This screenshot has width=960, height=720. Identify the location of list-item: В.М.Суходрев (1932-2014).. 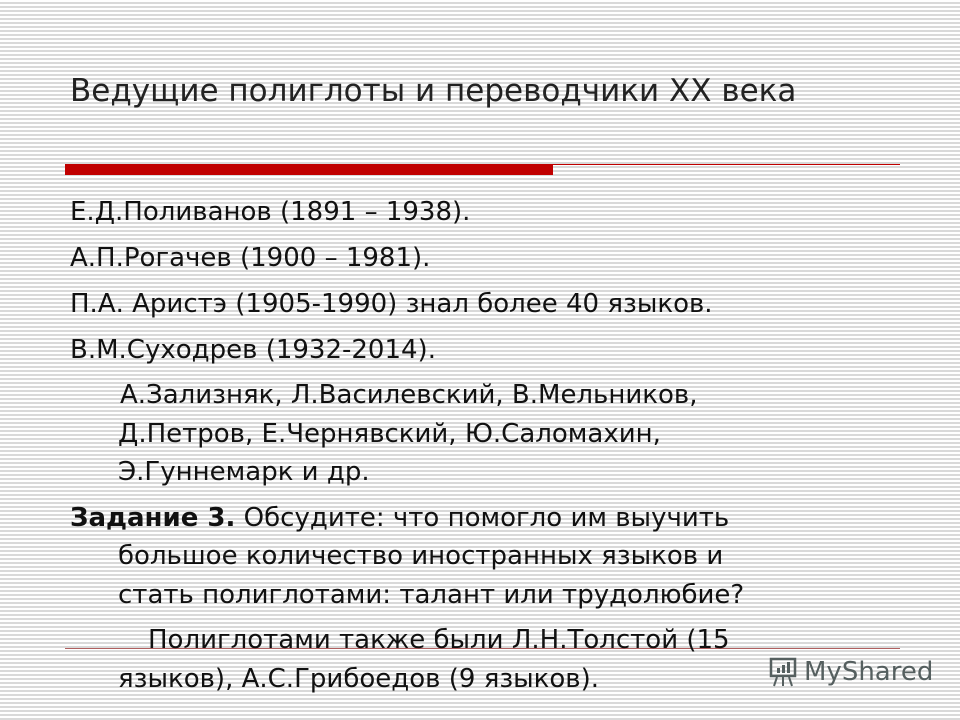
(253, 350).